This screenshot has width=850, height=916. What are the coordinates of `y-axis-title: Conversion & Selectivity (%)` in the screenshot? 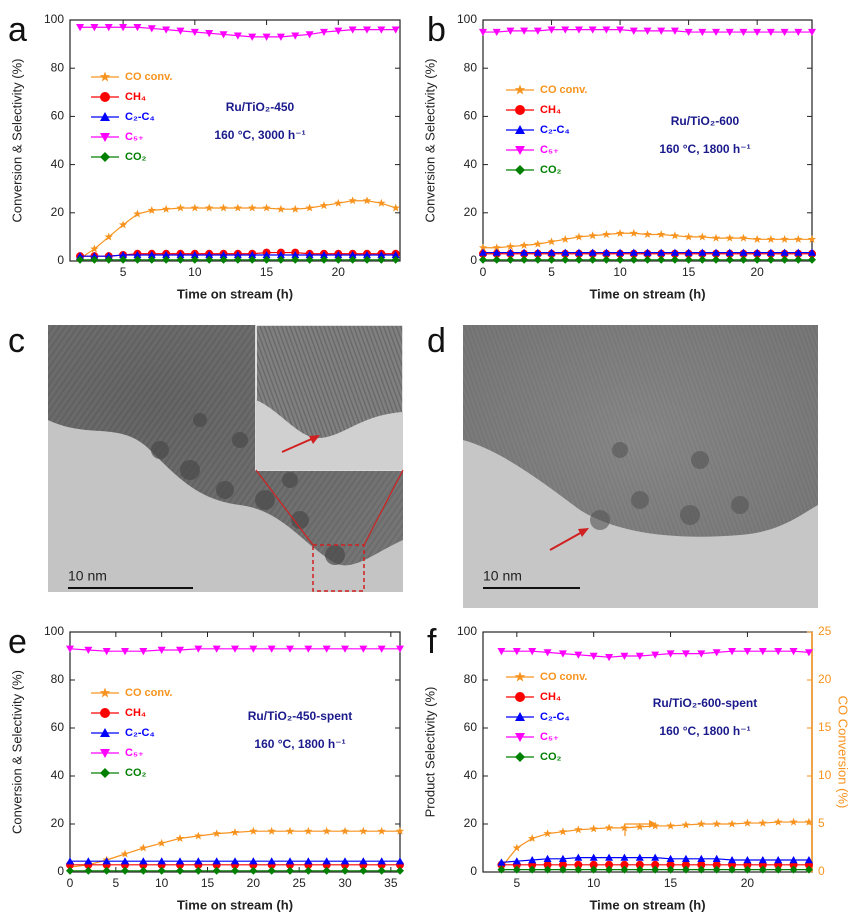 It's located at (429, 141).